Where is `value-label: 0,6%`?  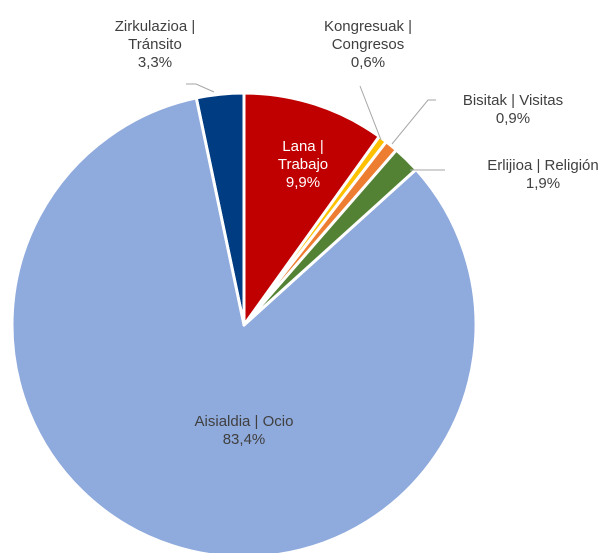 value-label: 0,6% is located at coordinates (368, 62).